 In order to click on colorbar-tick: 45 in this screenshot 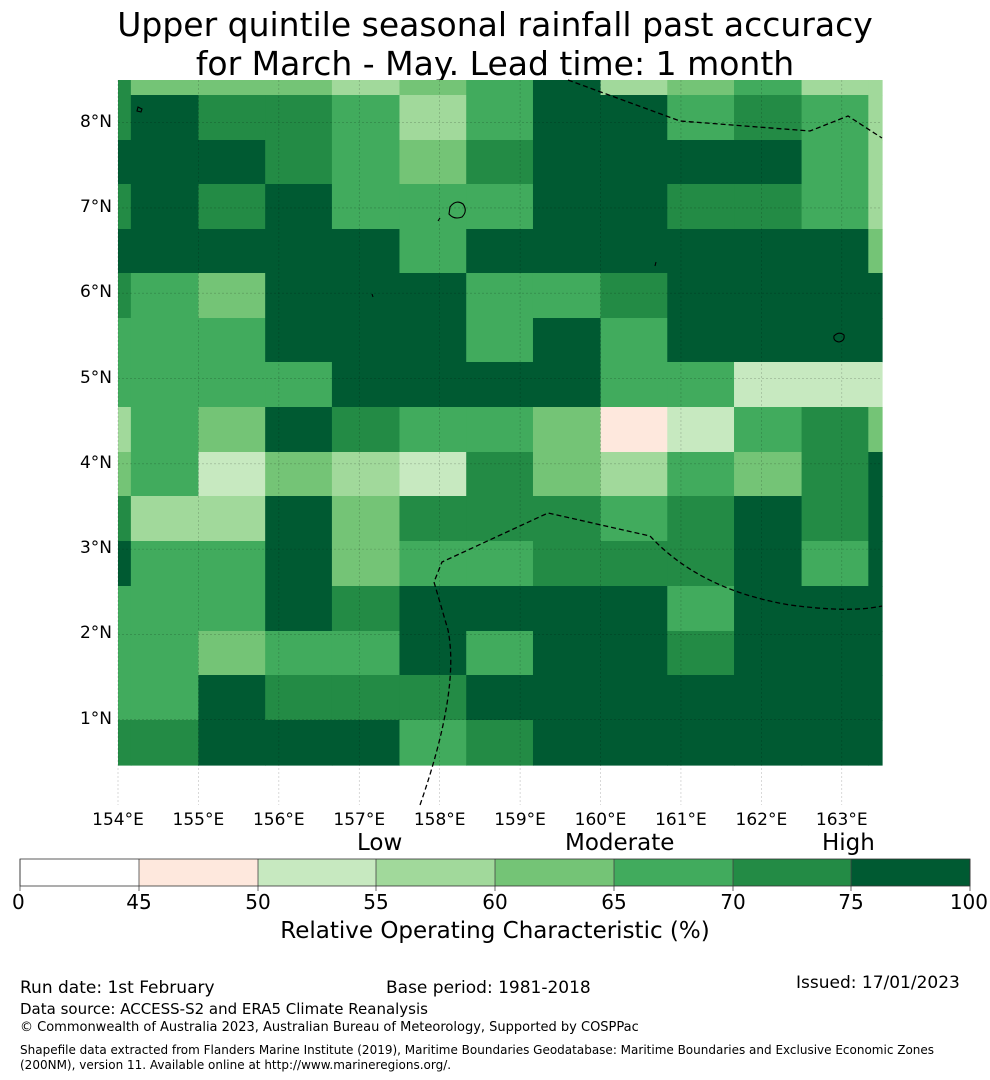, I will do `click(139, 902)`.